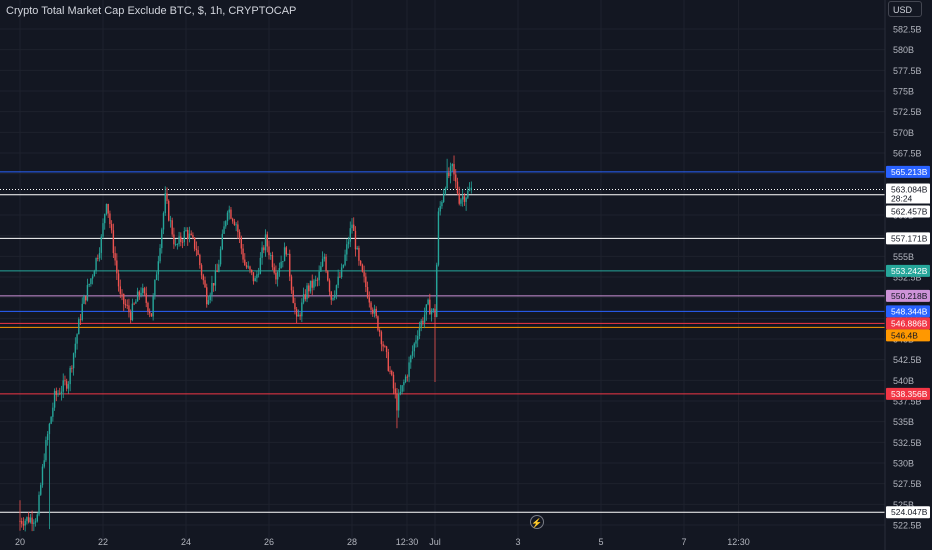 Image resolution: width=932 pixels, height=550 pixels. Describe the element at coordinates (903, 505) in the screenshot. I see `y-tick-label: 525B` at that location.